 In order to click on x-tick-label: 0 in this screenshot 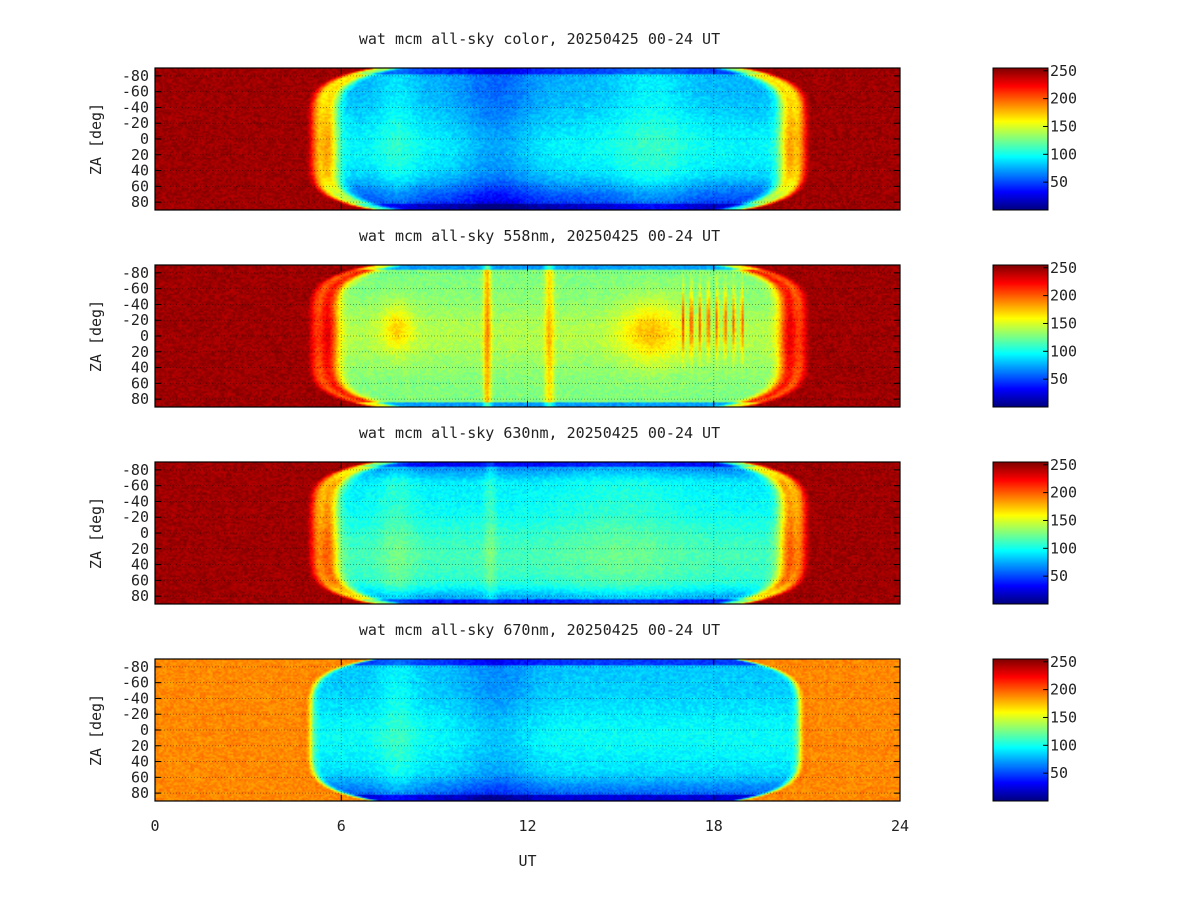, I will do `click(154, 826)`.